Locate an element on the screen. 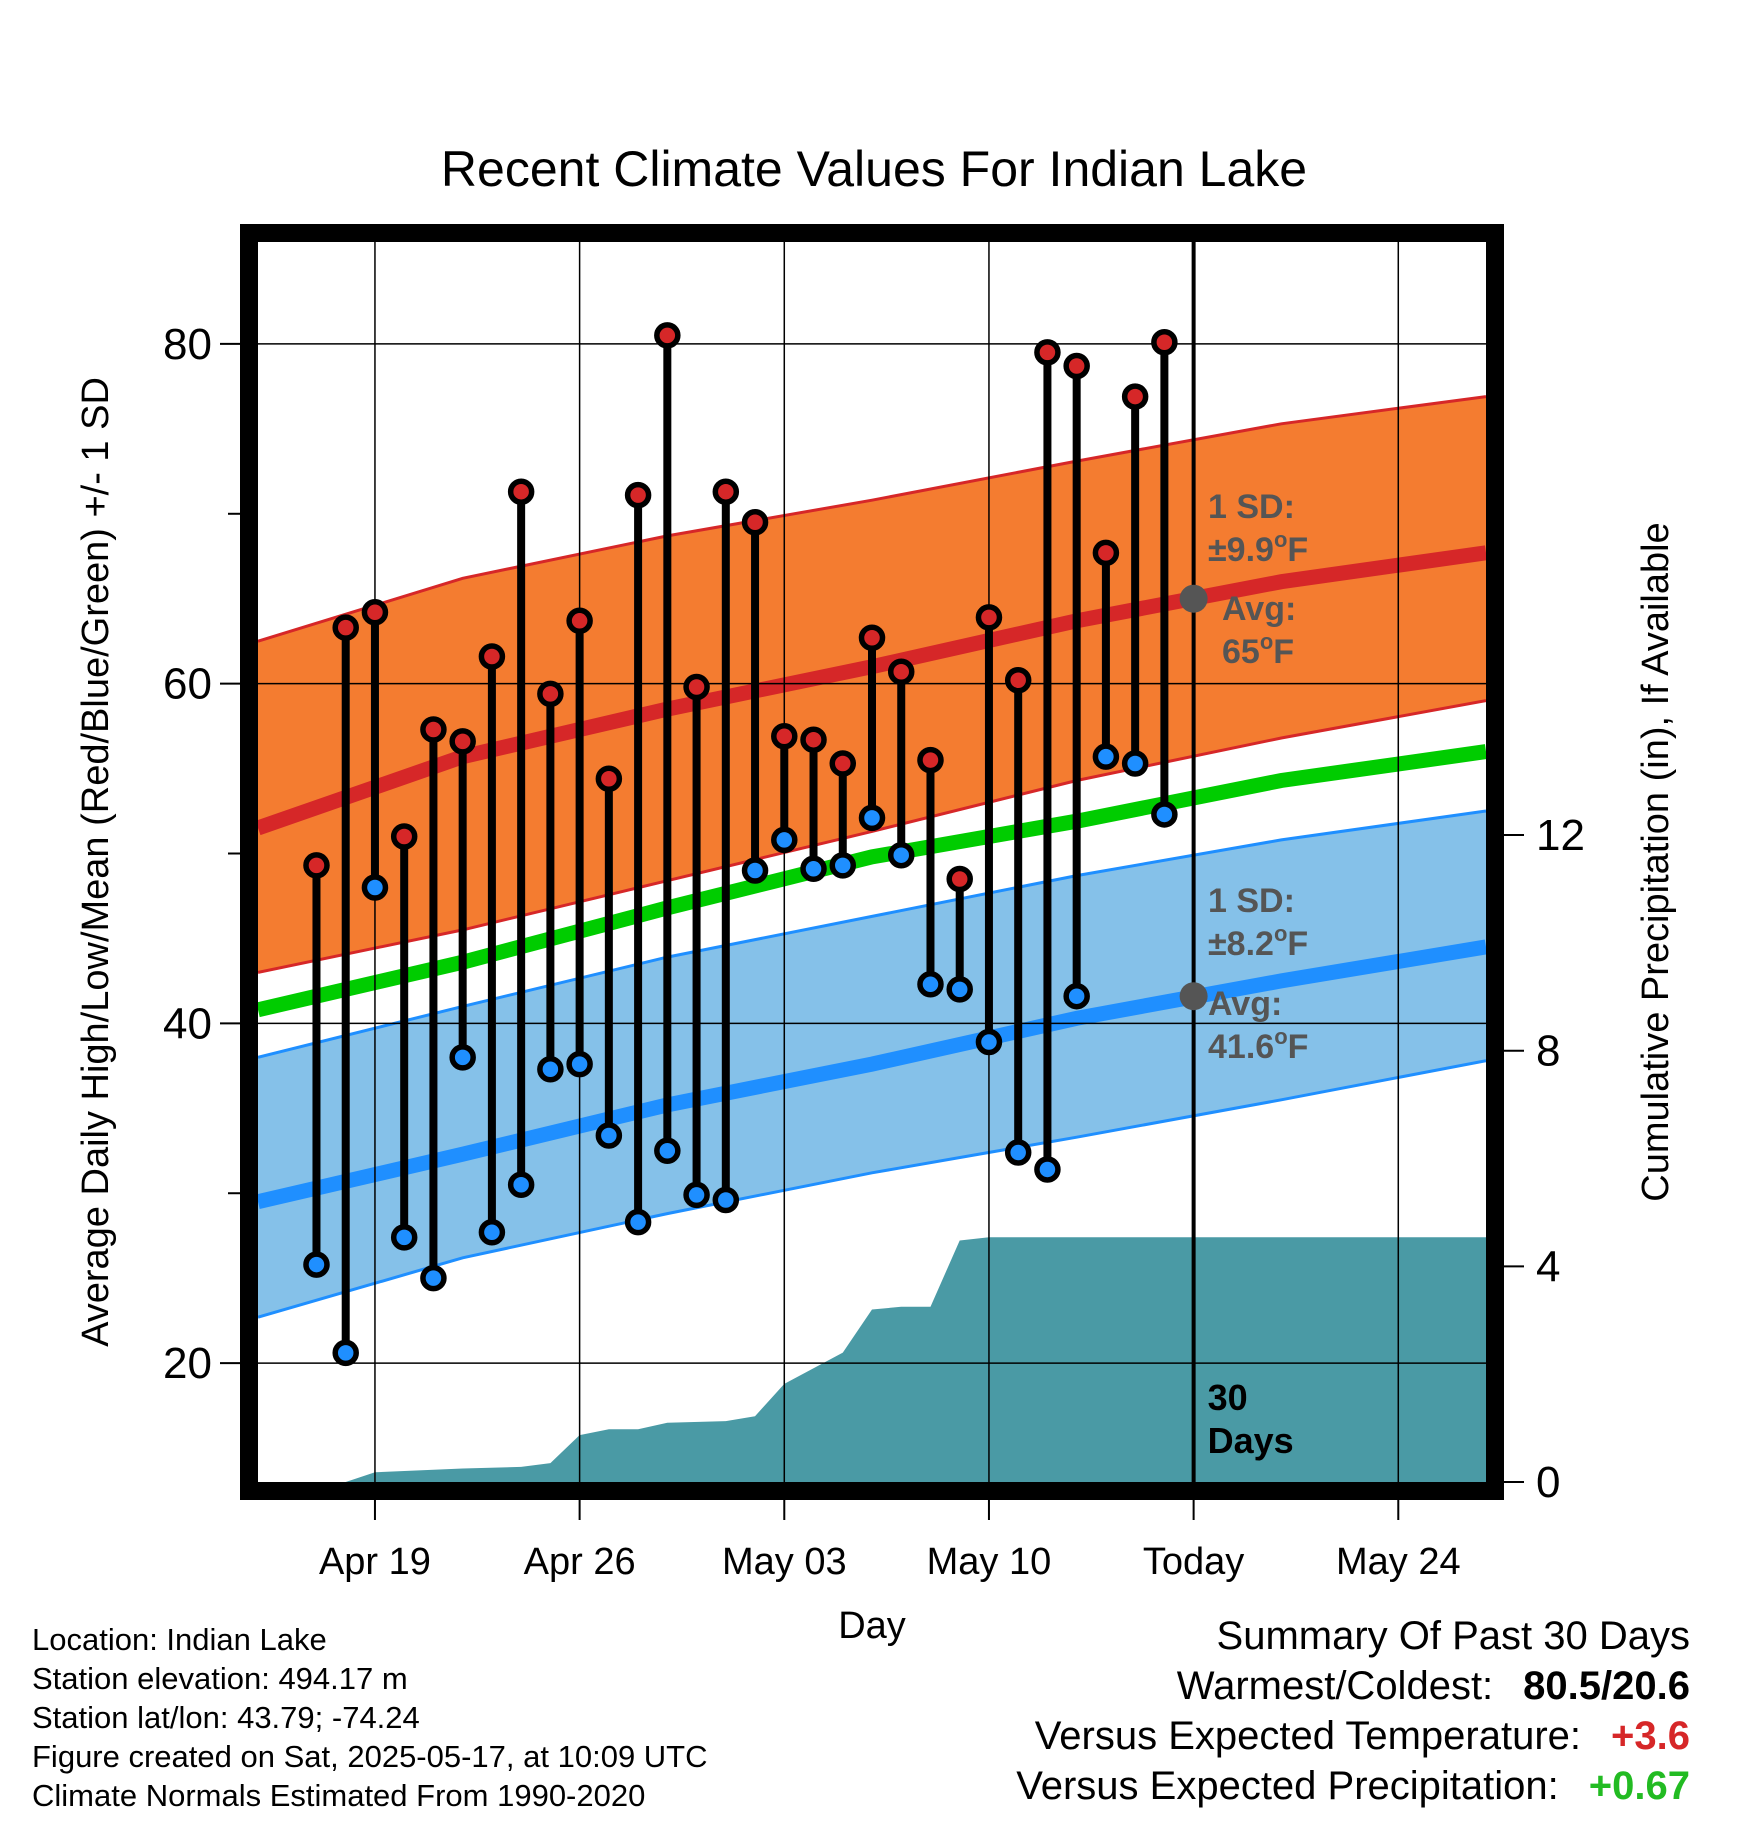 The image size is (1748, 1828). elevation-text: Station elevation: 494.17 m is located at coordinates (220, 1678).